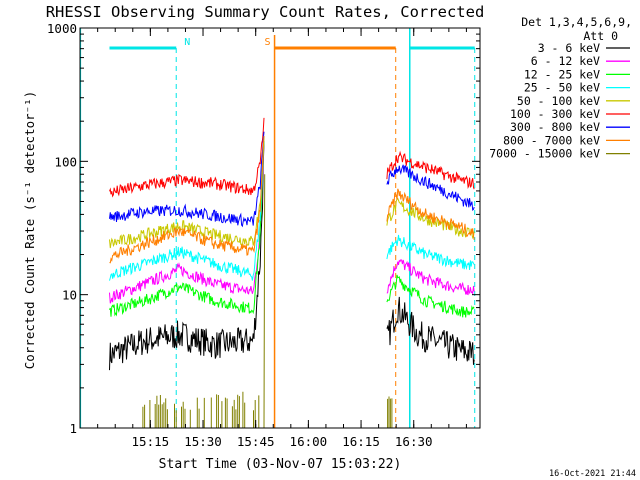 The width and height of the screenshot is (640, 480). I want to click on footer-date: 16-Oct-2021 21:44, so click(592, 474).